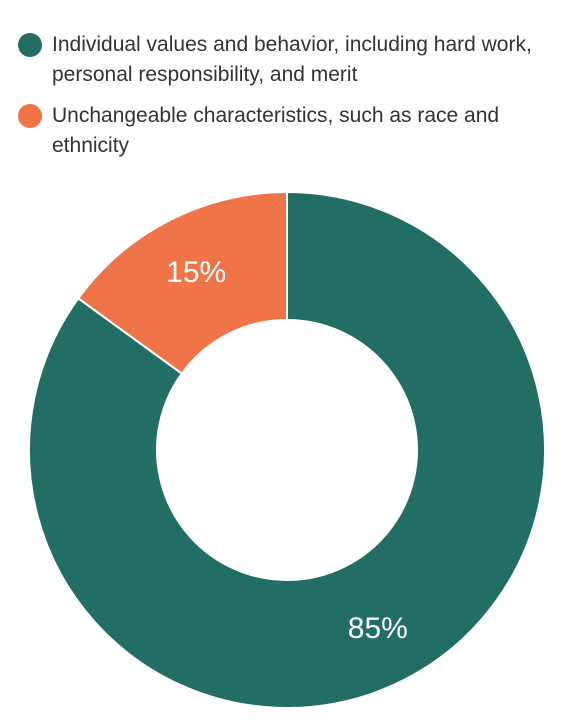 The width and height of the screenshot is (571, 724). I want to click on donut-slice-unchangeable-characteristics, so click(182, 282).